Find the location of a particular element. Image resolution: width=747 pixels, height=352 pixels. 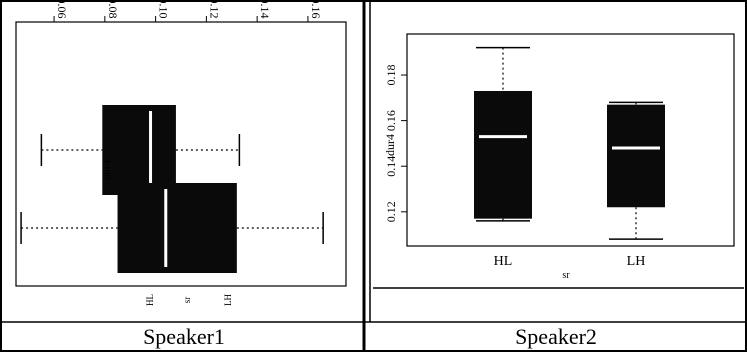

plot1-xlabel: sr is located at coordinates (187, 300).